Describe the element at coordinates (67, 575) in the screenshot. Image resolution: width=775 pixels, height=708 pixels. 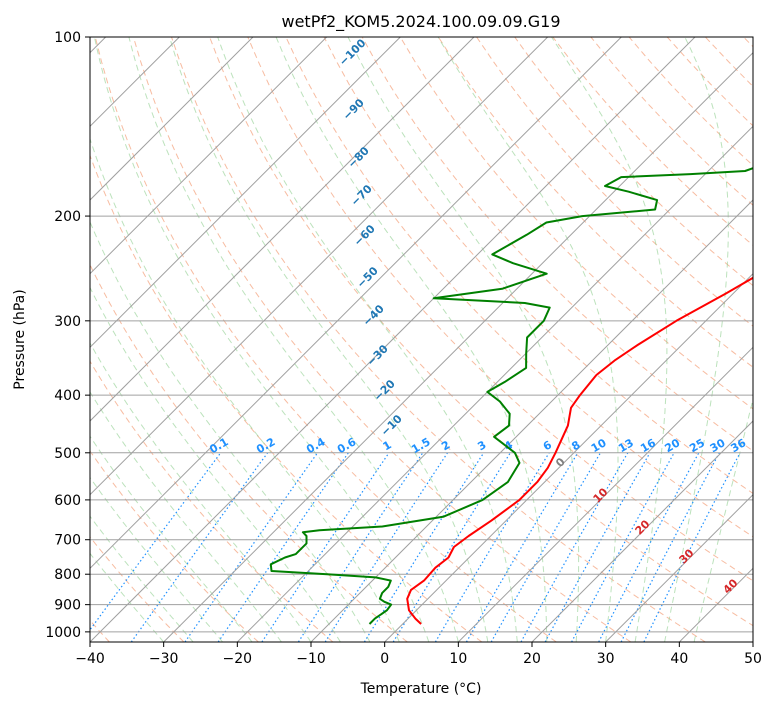
I see `y-tick-label: 800` at that location.